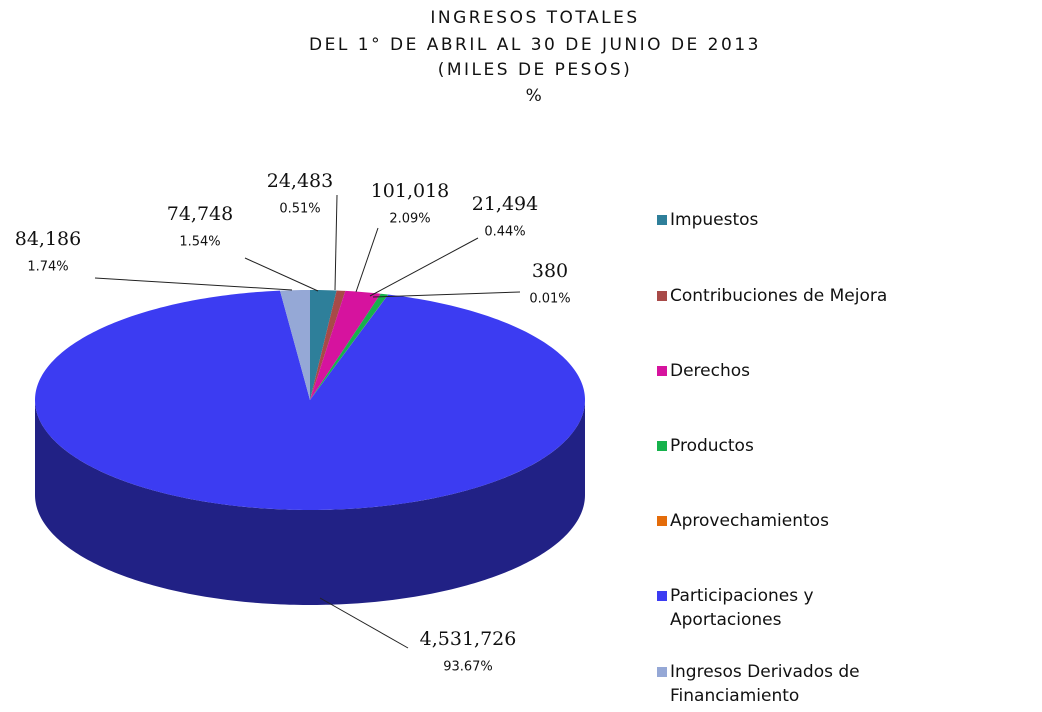 The width and height of the screenshot is (1042, 712). What do you see at coordinates (299, 209) in the screenshot?
I see `percent-label: 0.51%` at bounding box center [299, 209].